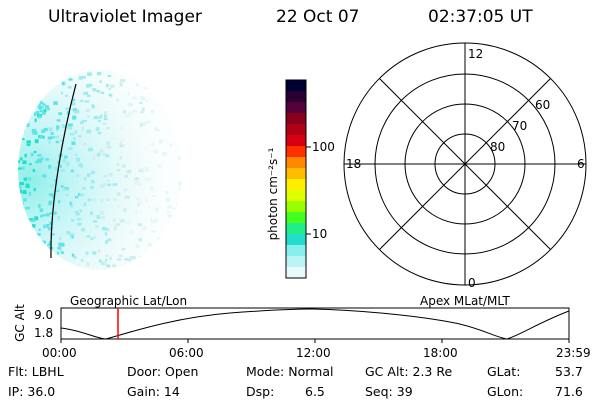 The width and height of the screenshot is (600, 400). What do you see at coordinates (480, 17) in the screenshot?
I see `time-display: 02:37:05 UT` at bounding box center [480, 17].